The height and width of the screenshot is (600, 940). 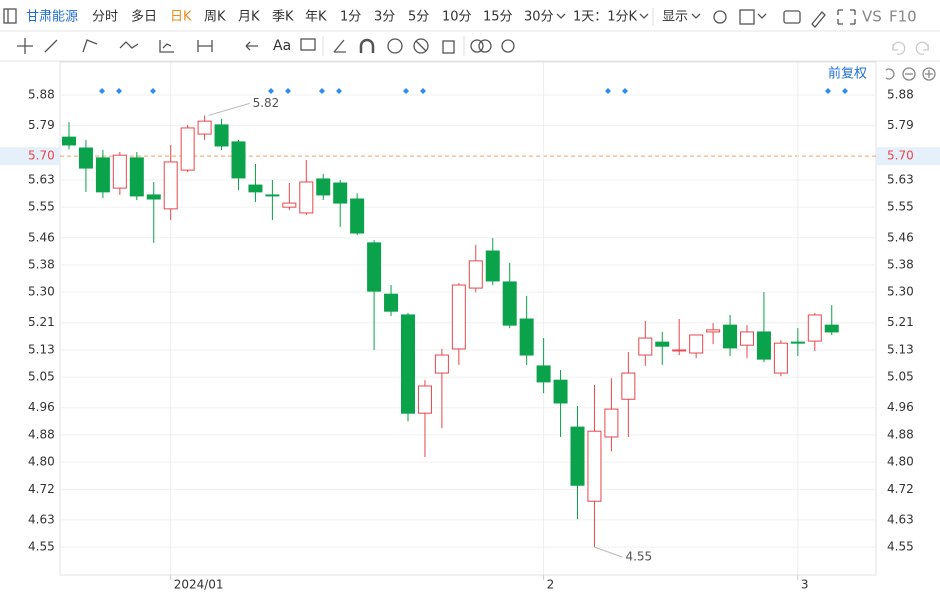 What do you see at coordinates (792, 17) in the screenshot?
I see `camera-icon` at bounding box center [792, 17].